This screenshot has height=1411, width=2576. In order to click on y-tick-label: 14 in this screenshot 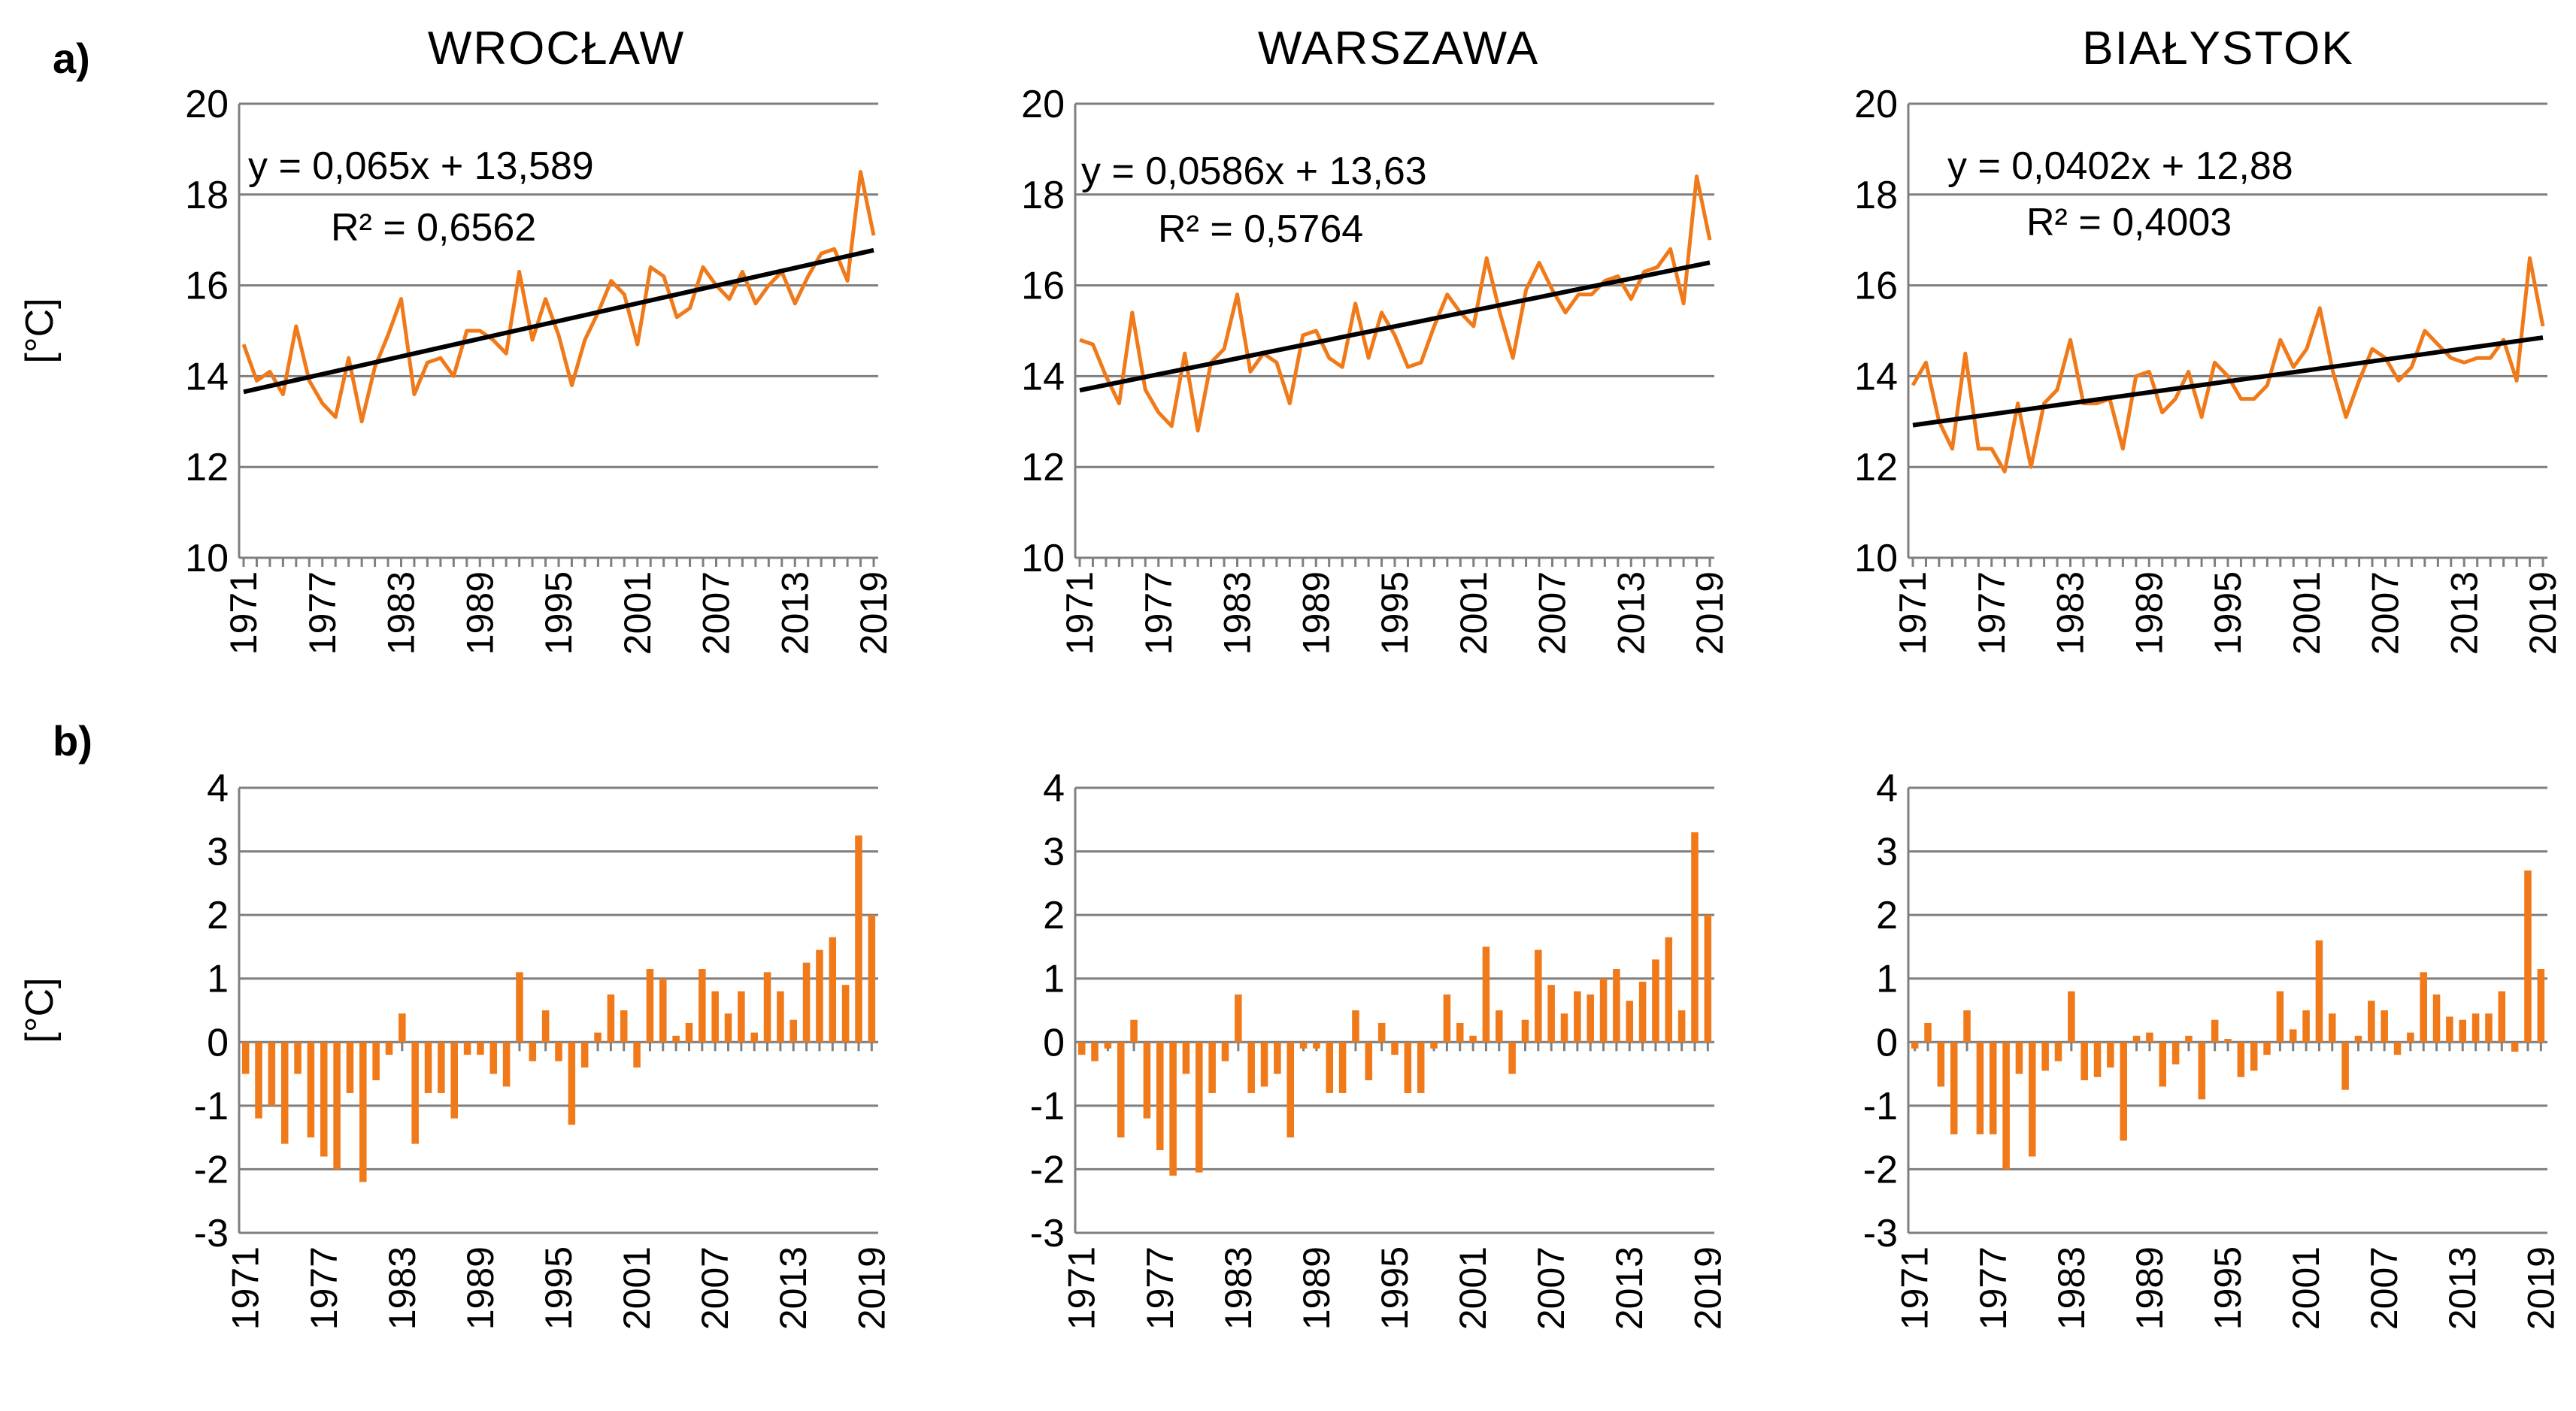, I will do `click(207, 376)`.